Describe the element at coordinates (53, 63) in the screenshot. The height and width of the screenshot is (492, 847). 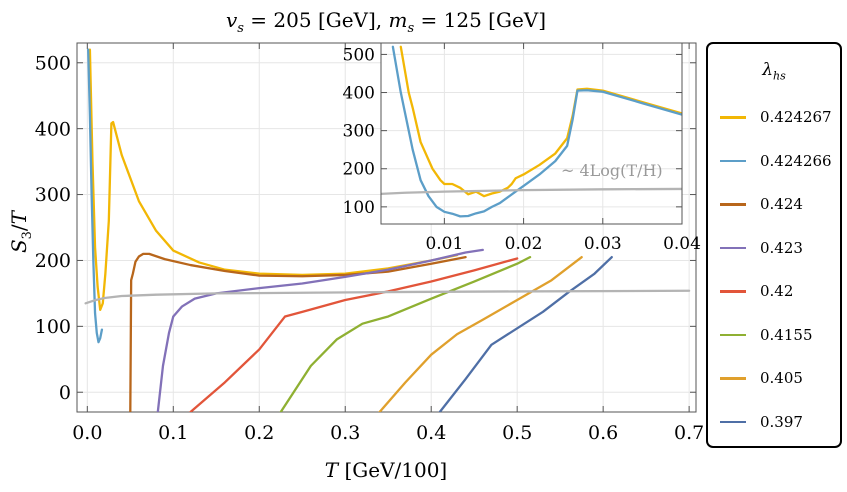
I see `main-y-tick-label: 500` at that location.